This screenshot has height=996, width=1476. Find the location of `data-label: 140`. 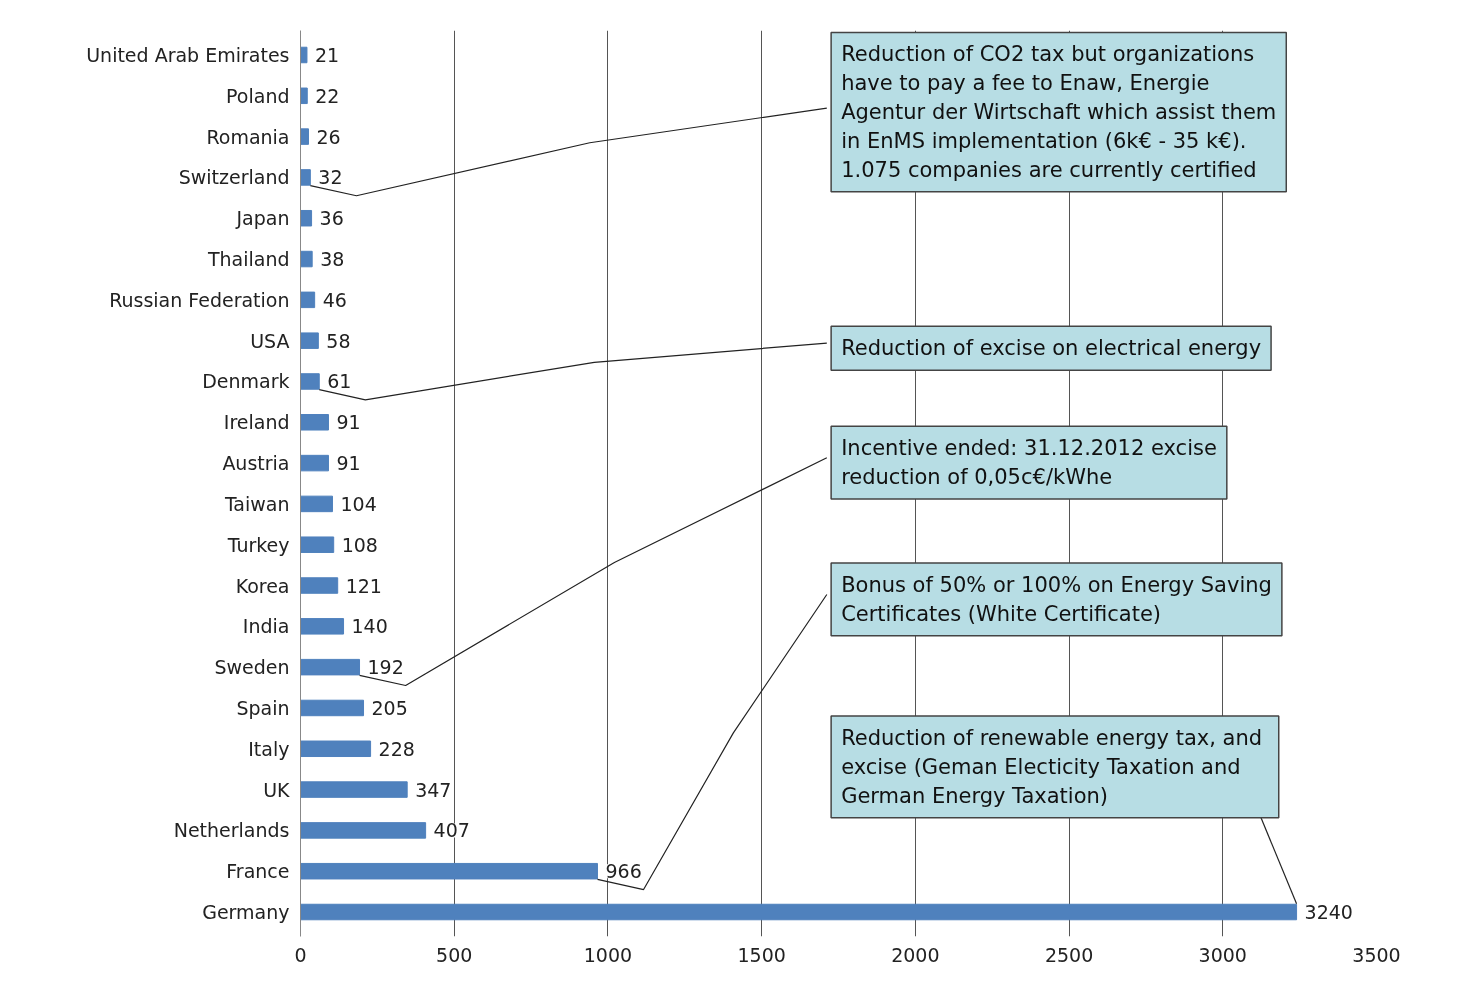

data-label: 140 is located at coordinates (369, 626).